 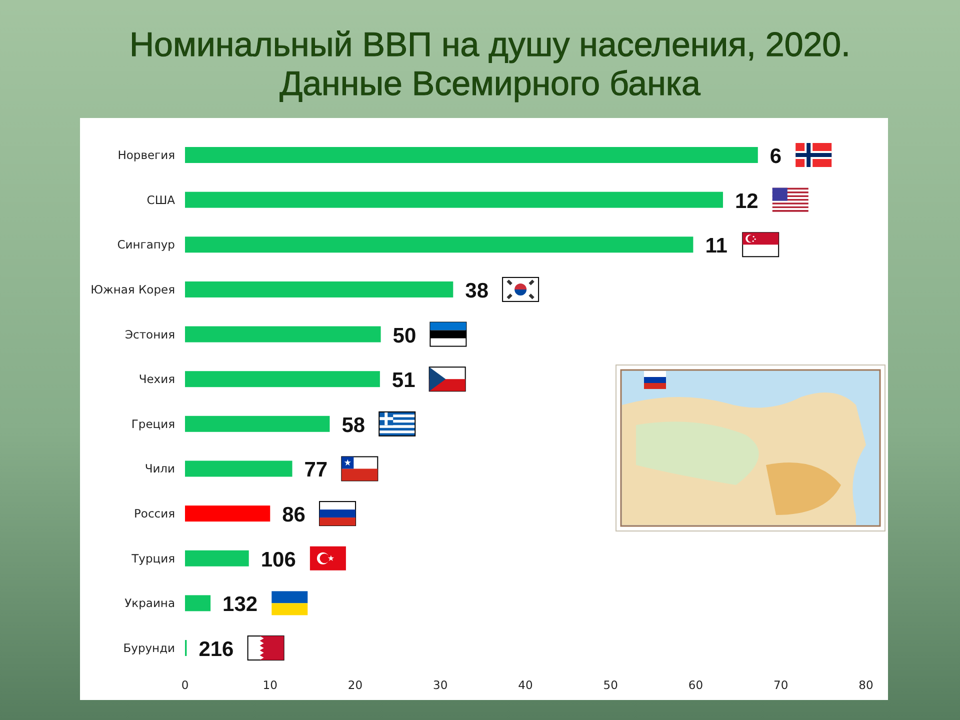 I want to click on y-tick-label: Южная Корея, so click(x=132, y=289).